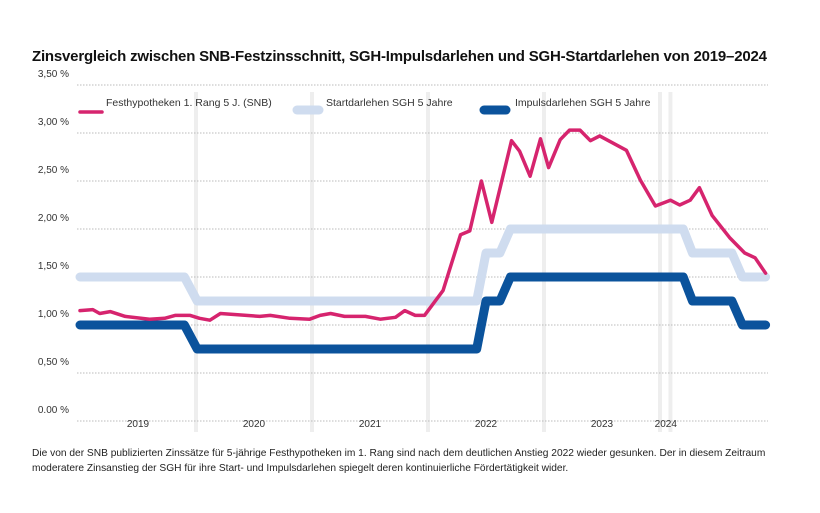  I want to click on x-tick-label: 2024, so click(666, 424).